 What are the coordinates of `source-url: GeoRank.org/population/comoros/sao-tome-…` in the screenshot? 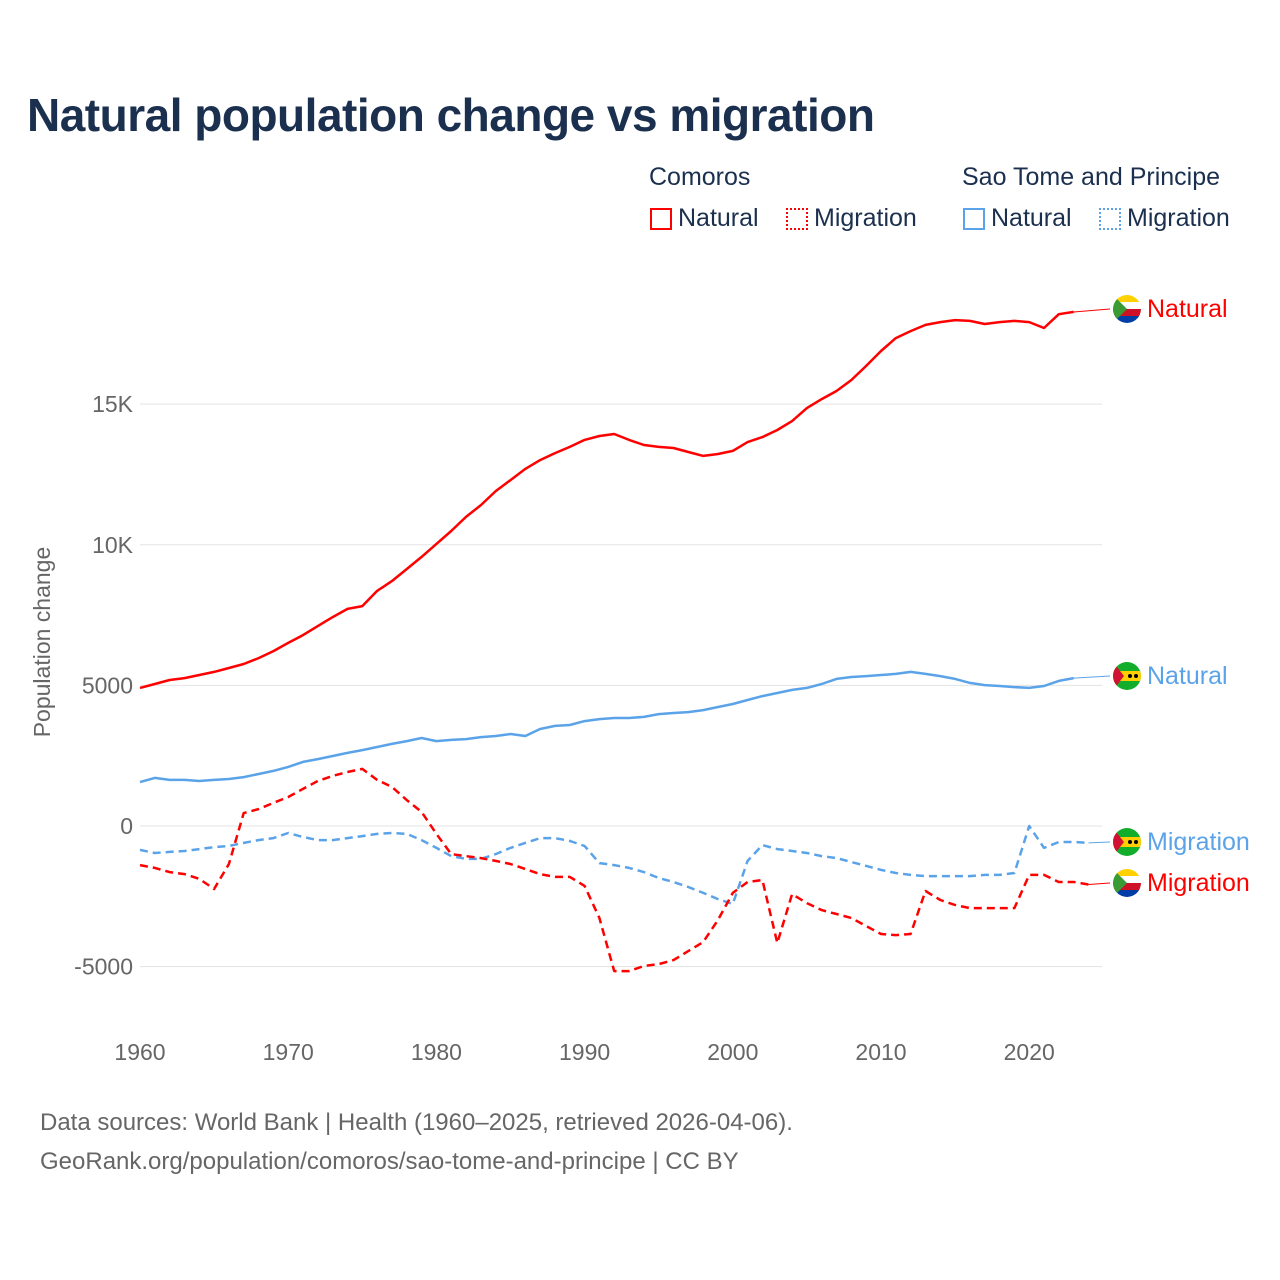 It's located at (389, 1161).